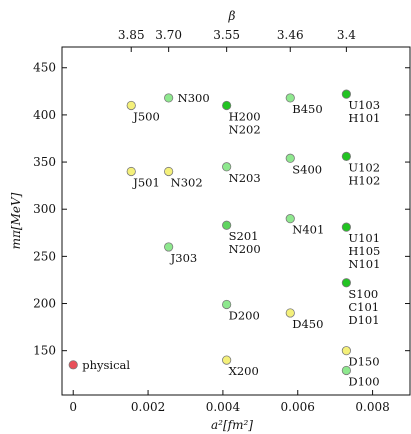 The width and height of the screenshot is (411, 434). Describe the element at coordinates (290, 35) in the screenshot. I see `top-tick-label-3: 3.46` at that location.